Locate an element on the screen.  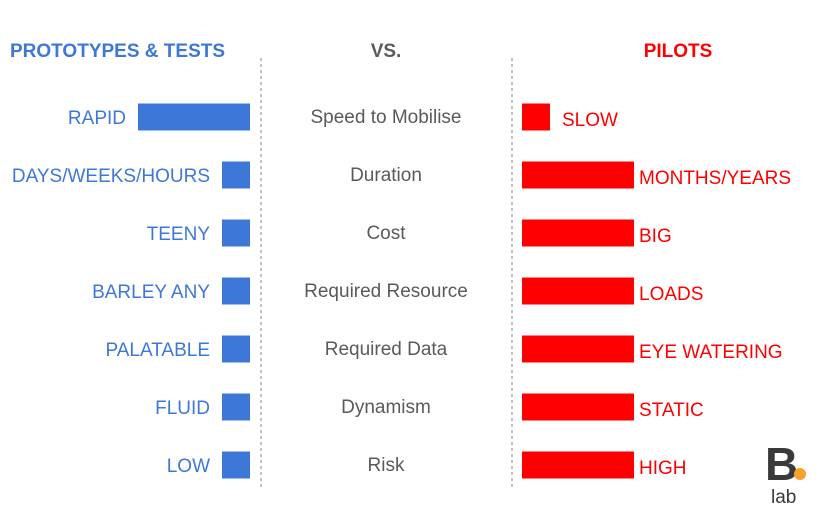
right-bar-label: EYE WATERING is located at coordinates (711, 352).